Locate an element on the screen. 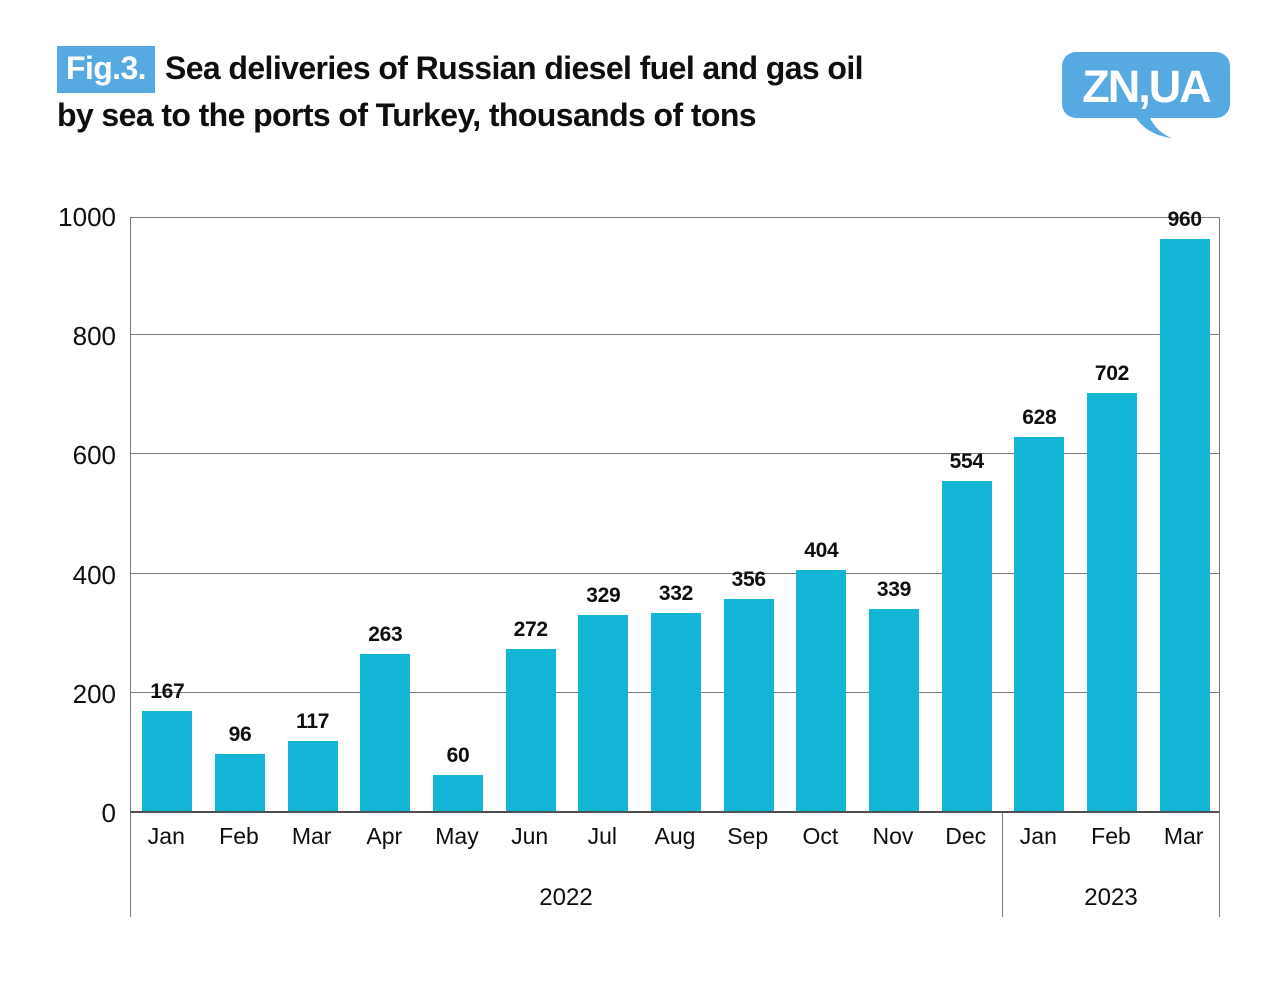 Image resolution: width=1280 pixels, height=1007 pixels. y-axis-label: 0 is located at coordinates (108, 813).